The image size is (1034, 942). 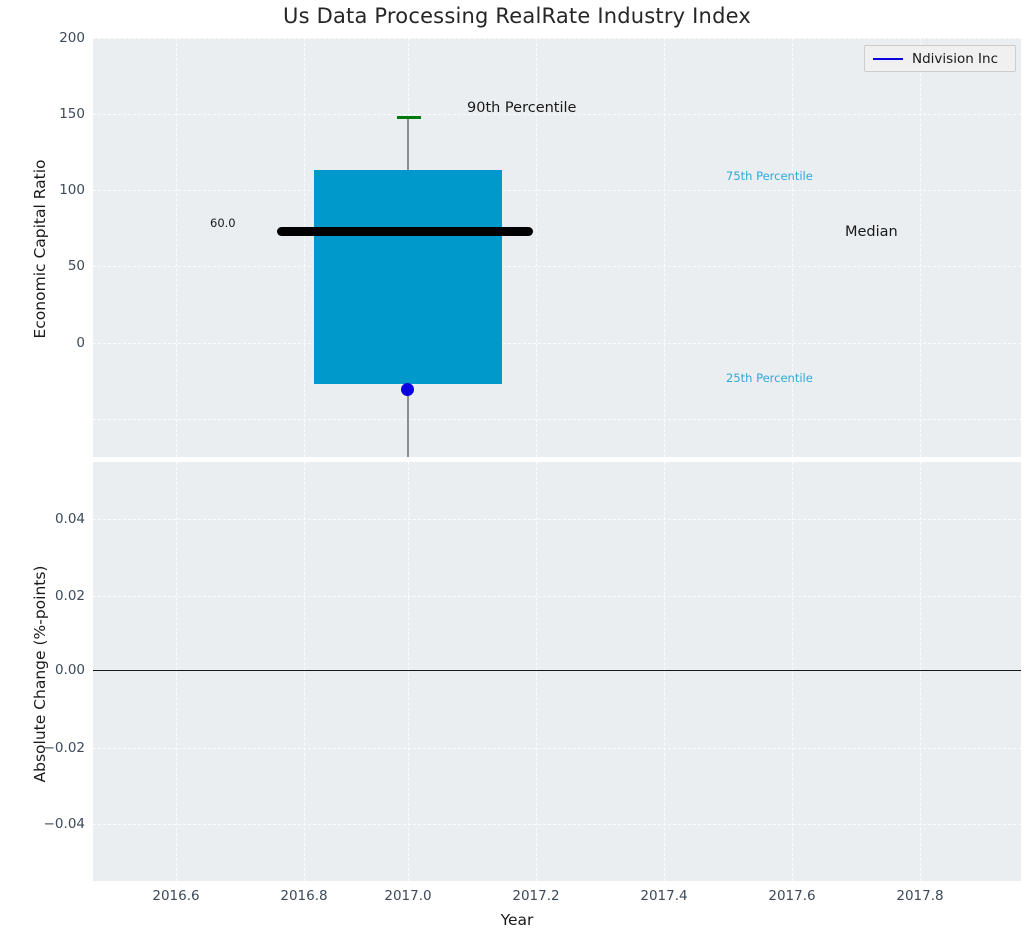 I want to click on iqr-box, so click(x=408, y=277).